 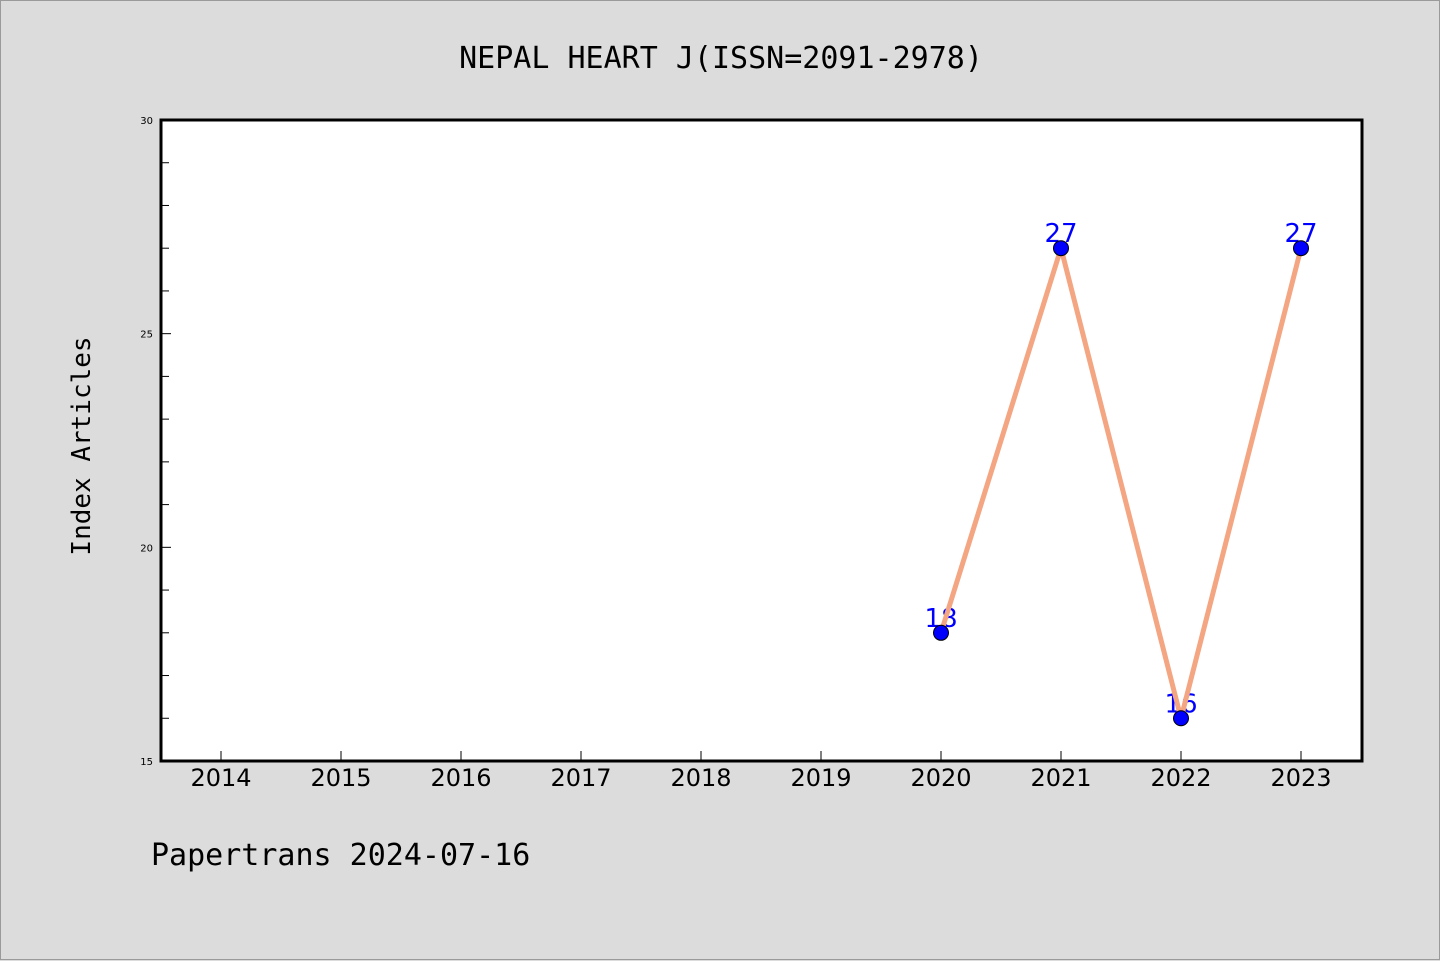 What do you see at coordinates (820, 778) in the screenshot?
I see `x-tick-label: 2019` at bounding box center [820, 778].